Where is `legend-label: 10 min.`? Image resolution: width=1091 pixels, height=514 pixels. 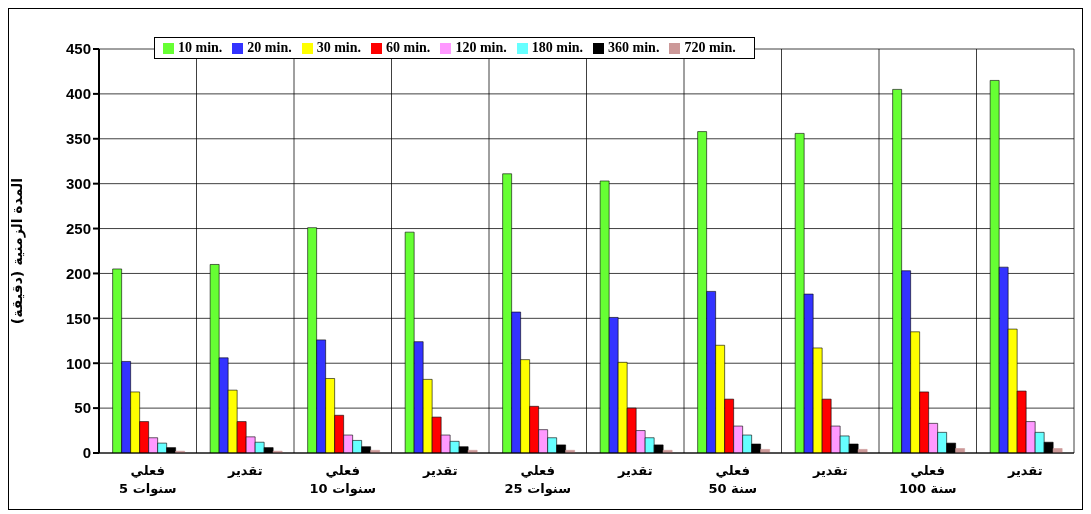
legend-label: 10 min. is located at coordinates (200, 47).